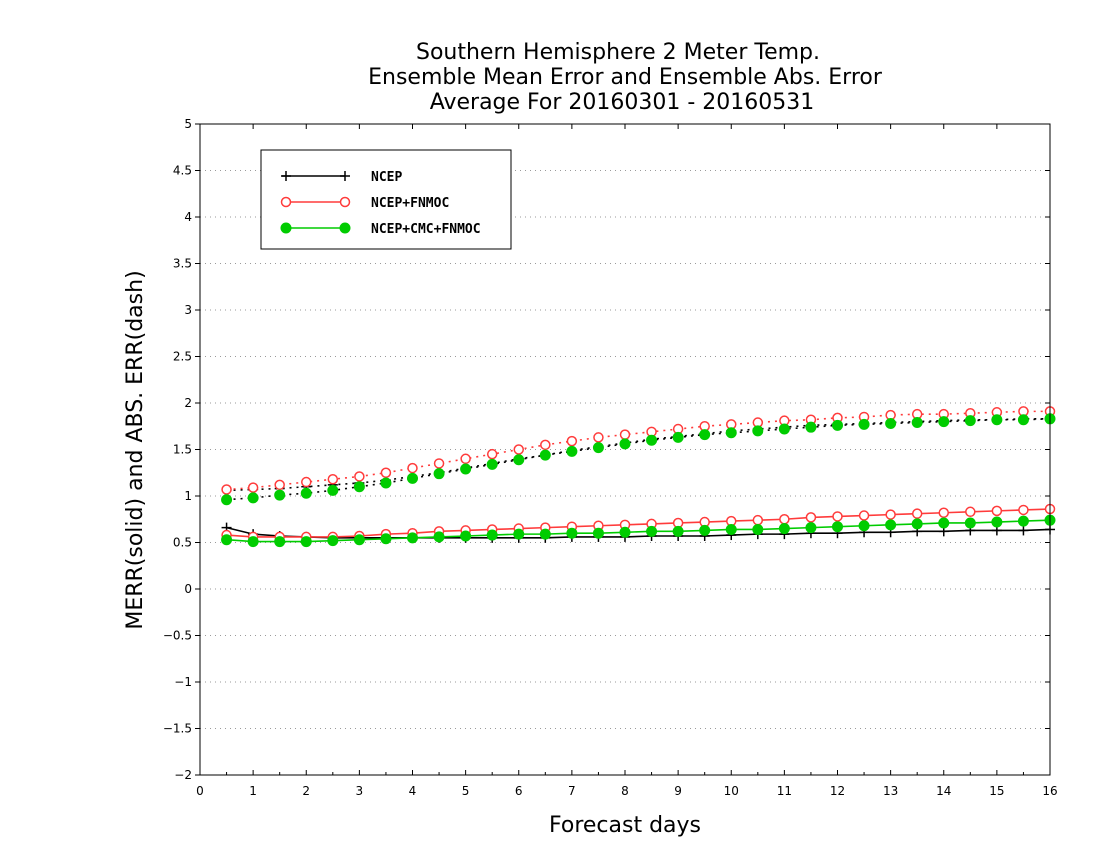 The image size is (1100, 850). Describe the element at coordinates (386, 177) in the screenshot. I see `legend-label: NCEP` at that location.